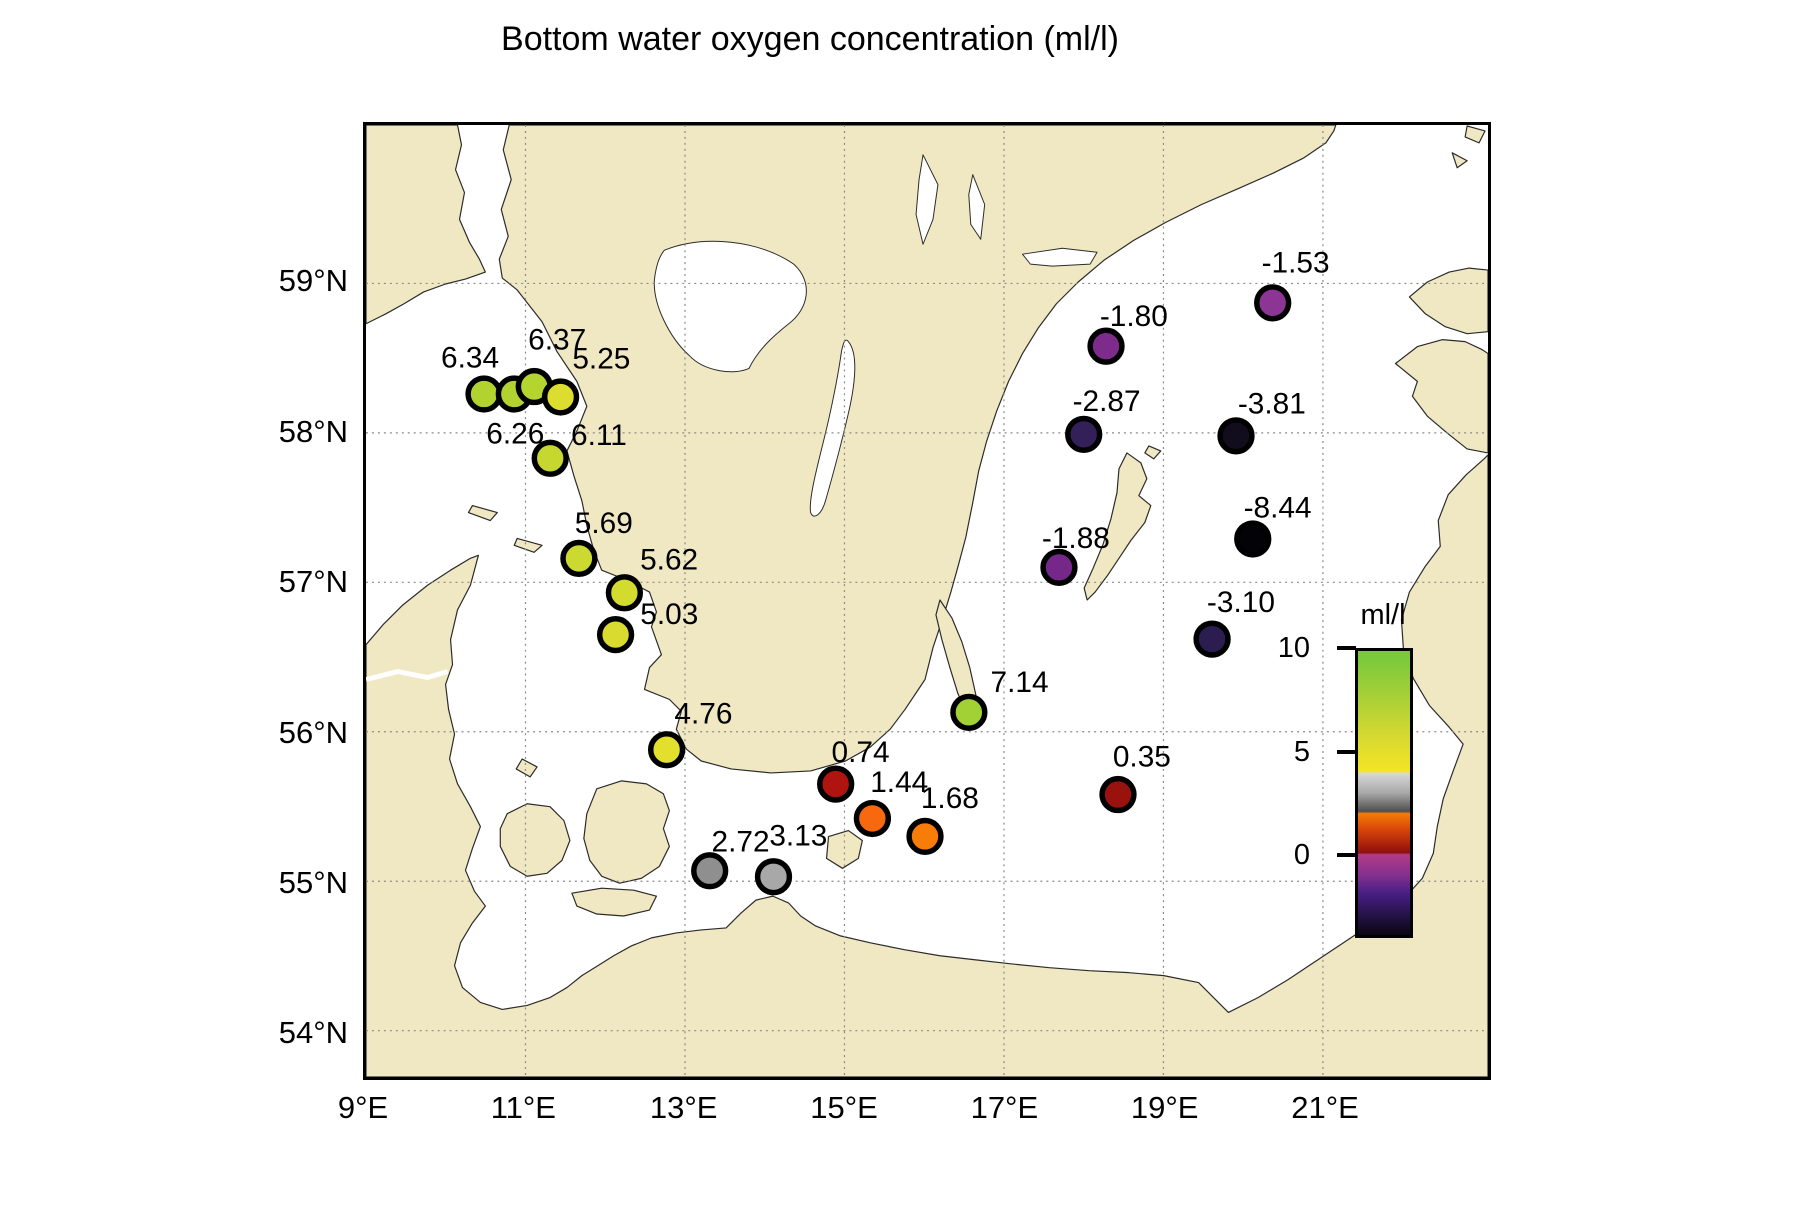 The width and height of the screenshot is (1800, 1227). What do you see at coordinates (1441, 396) in the screenshot?
I see `island-saaremaa` at bounding box center [1441, 396].